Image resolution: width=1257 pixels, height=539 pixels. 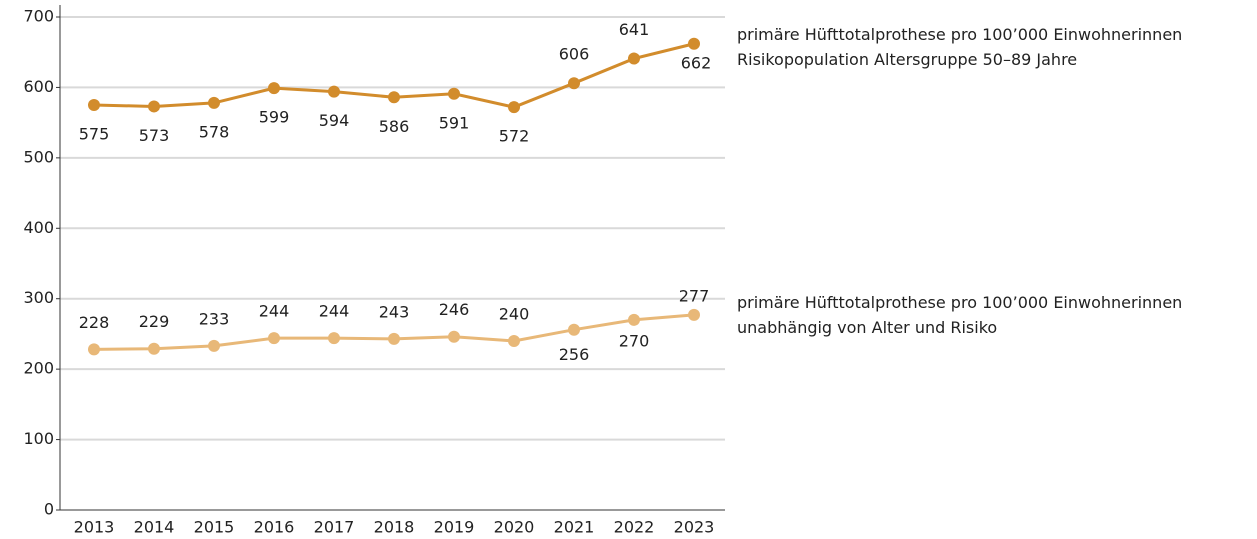 What do you see at coordinates (574, 527) in the screenshot?
I see `x-tick-label: 2021` at bounding box center [574, 527].